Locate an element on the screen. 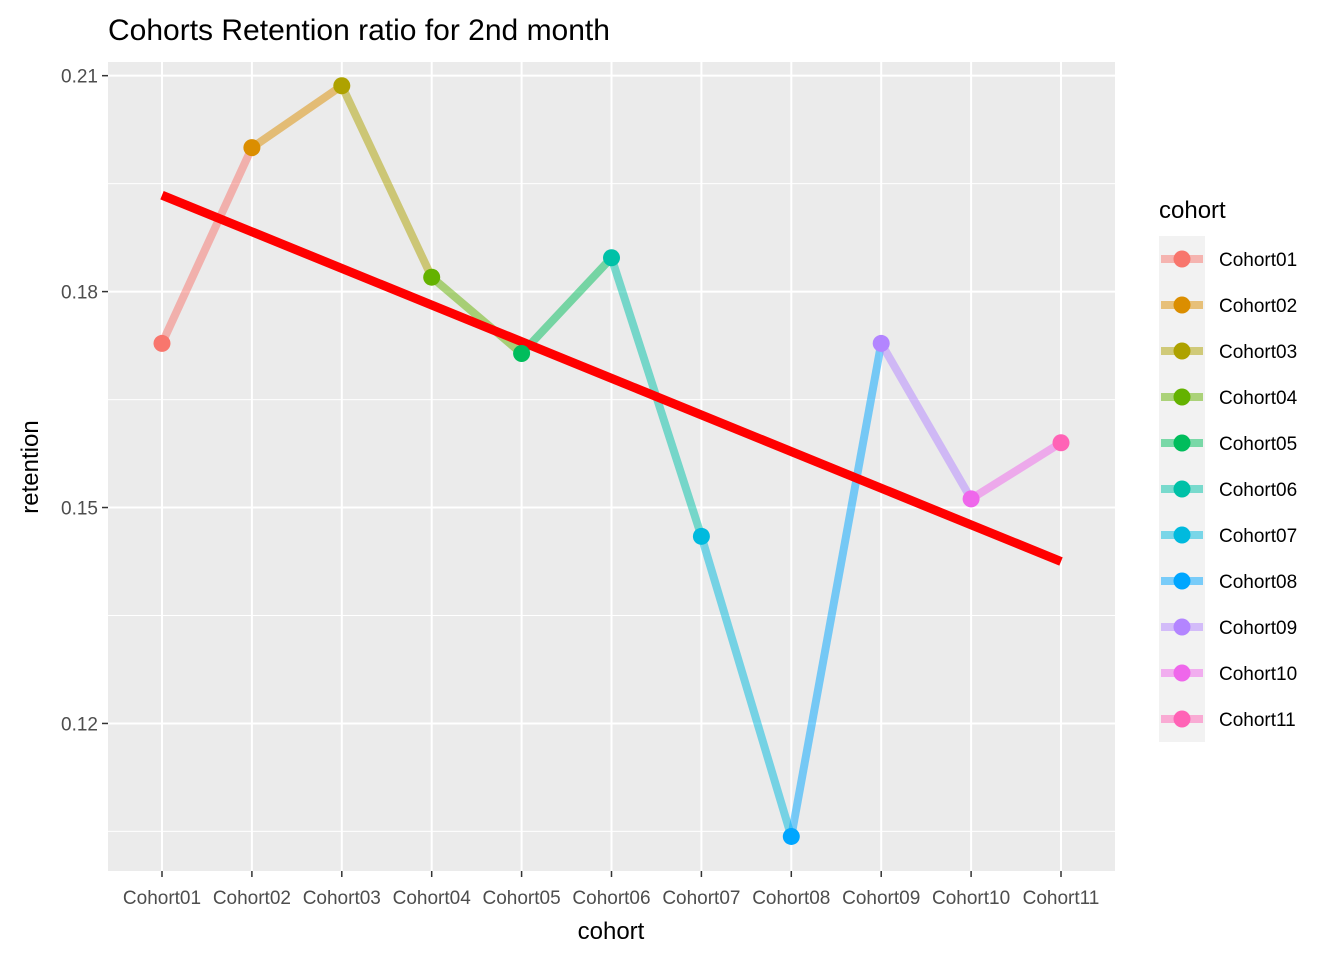 The height and width of the screenshot is (960, 1344). legend-label: Cohort03 is located at coordinates (1258, 352).